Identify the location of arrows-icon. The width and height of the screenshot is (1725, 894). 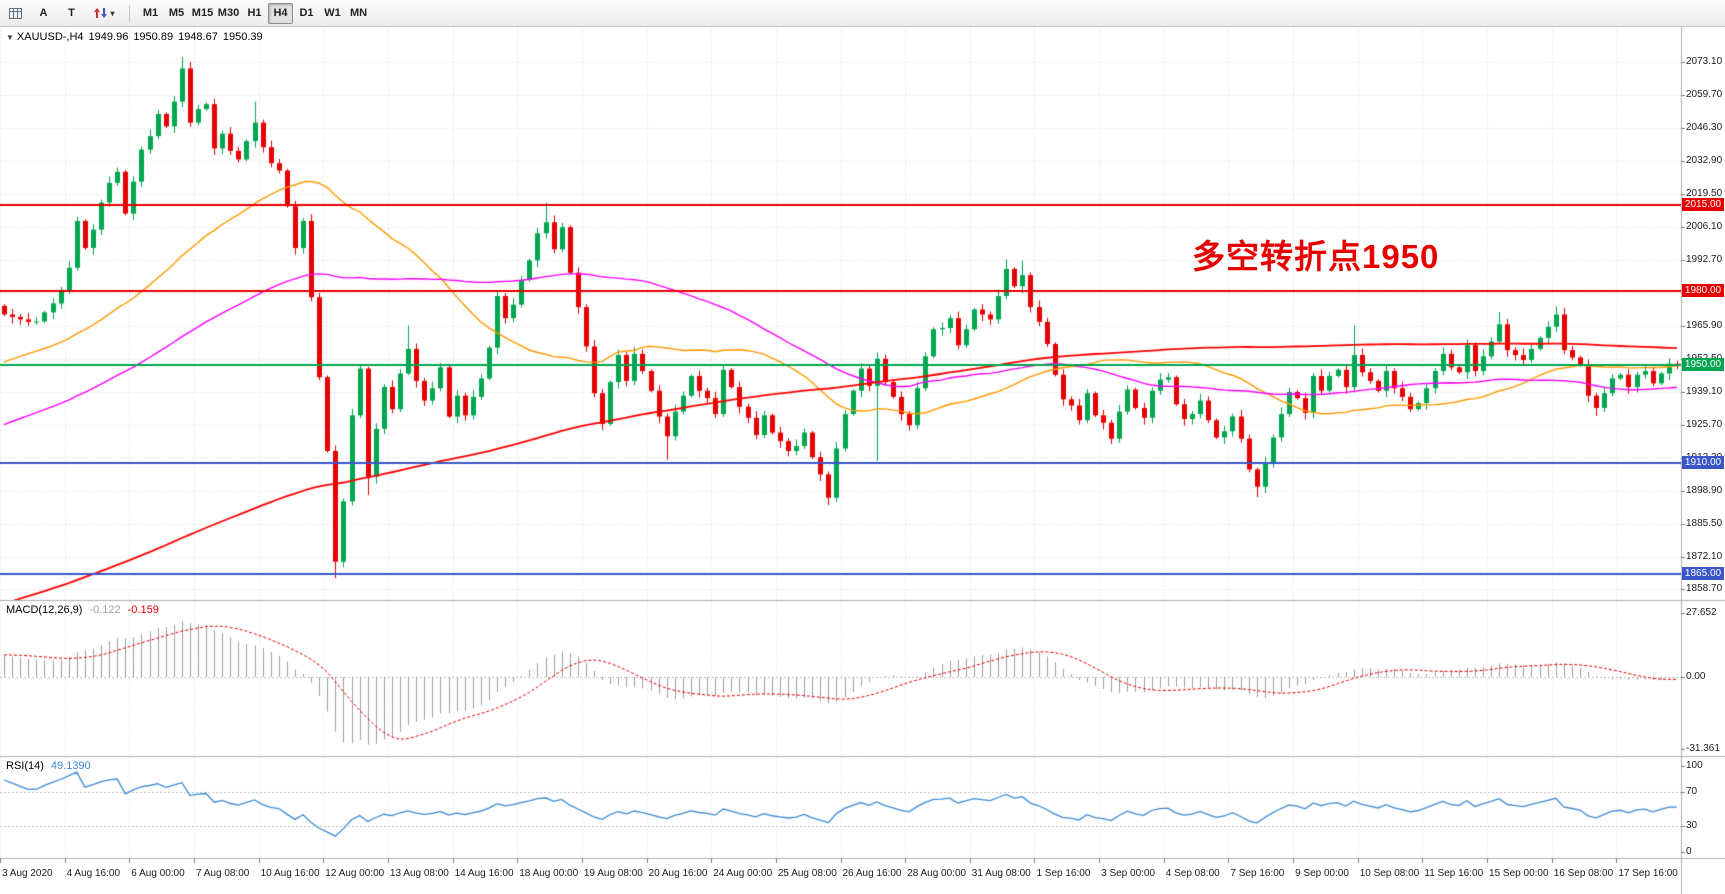
(101, 13).